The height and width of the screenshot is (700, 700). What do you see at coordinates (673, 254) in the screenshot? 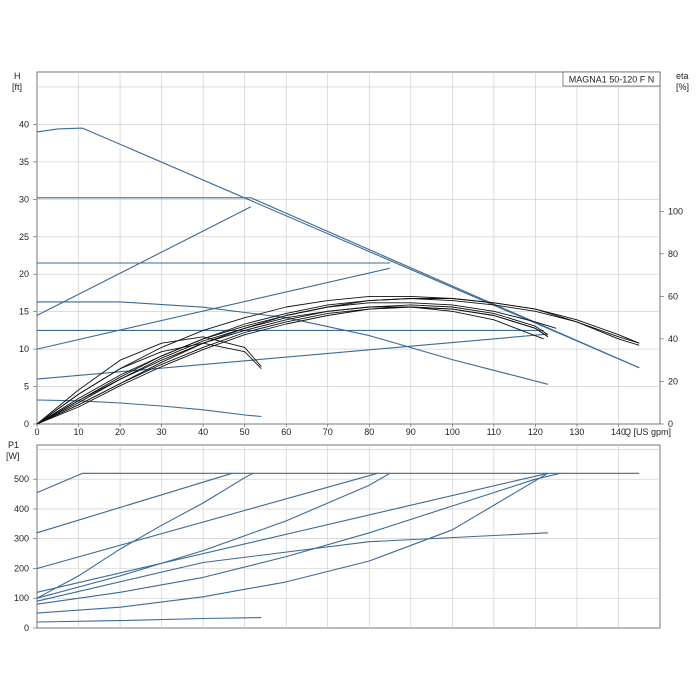
I see `y2-tick-label: 80` at bounding box center [673, 254].